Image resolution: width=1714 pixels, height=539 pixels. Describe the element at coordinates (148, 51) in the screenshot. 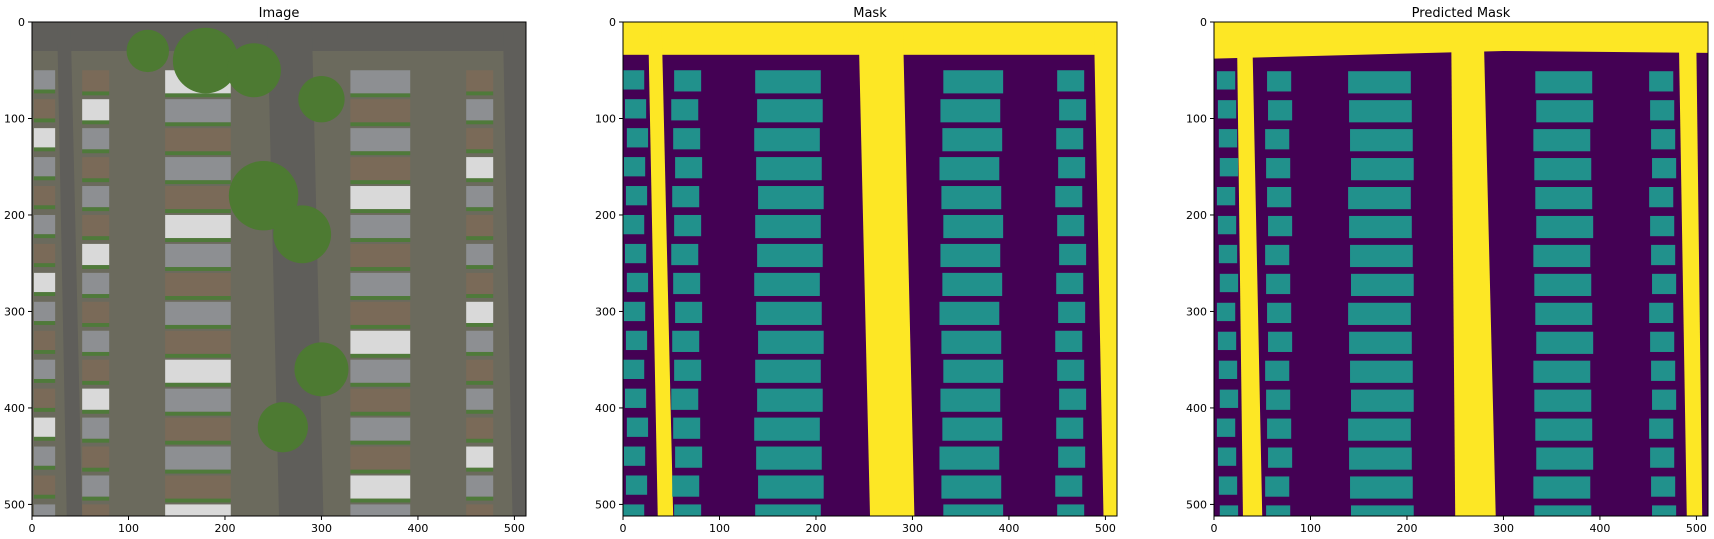

I see `tree-canopy` at that location.